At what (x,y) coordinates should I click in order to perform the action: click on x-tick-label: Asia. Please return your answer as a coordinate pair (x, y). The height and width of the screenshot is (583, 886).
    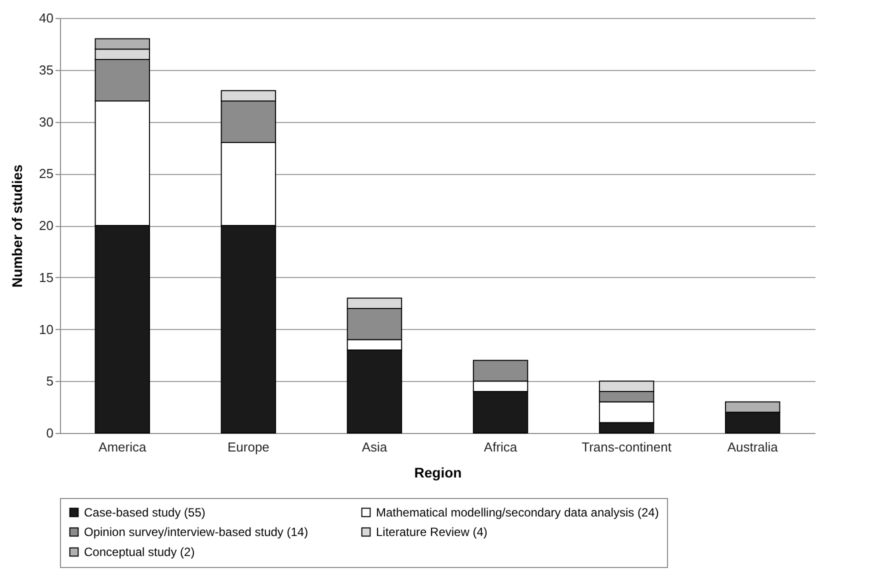
    Looking at the image, I should click on (375, 447).